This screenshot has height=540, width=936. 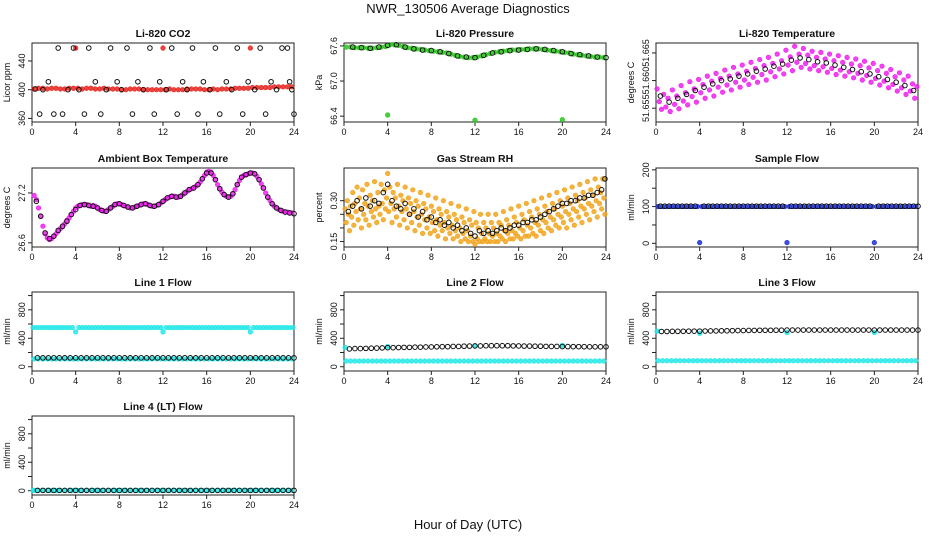 I want to click on y-axis-label: ml/min, so click(x=631, y=331).